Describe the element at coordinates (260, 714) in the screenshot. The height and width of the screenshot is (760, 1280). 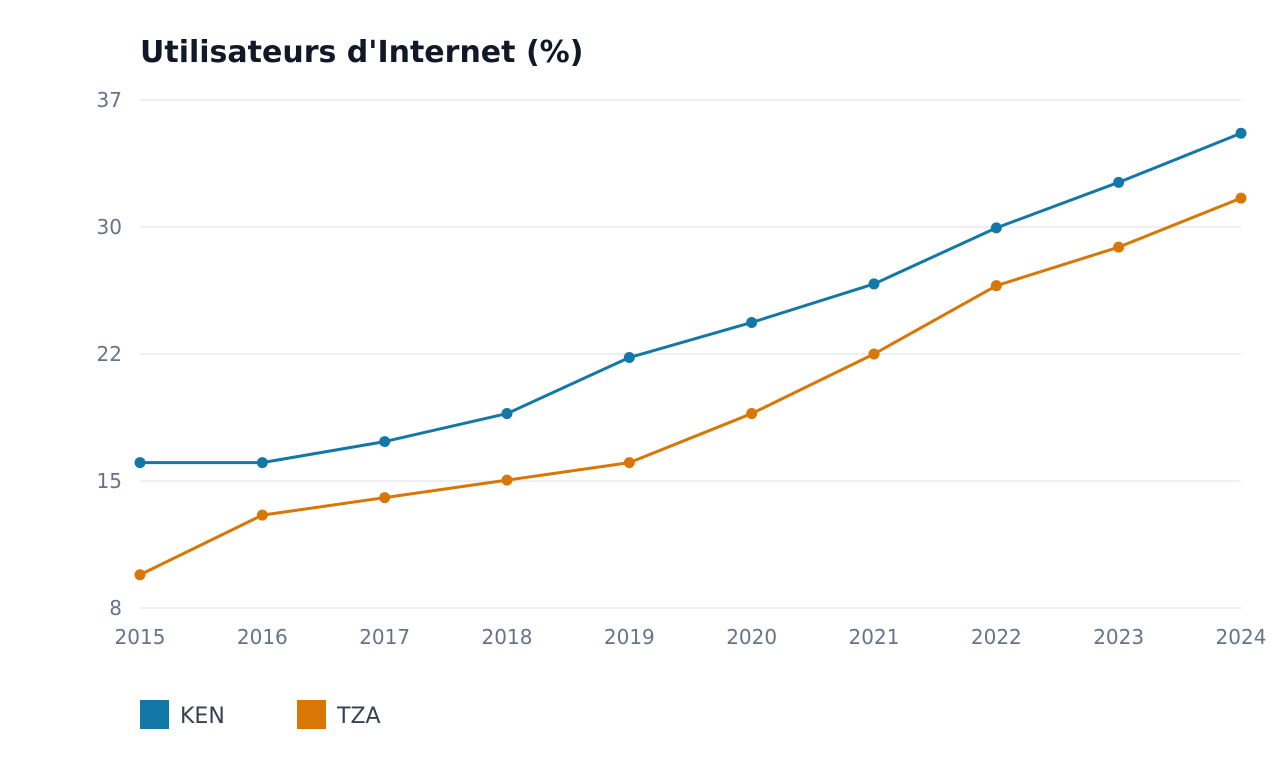
I see `legend: KEN TZA` at that location.